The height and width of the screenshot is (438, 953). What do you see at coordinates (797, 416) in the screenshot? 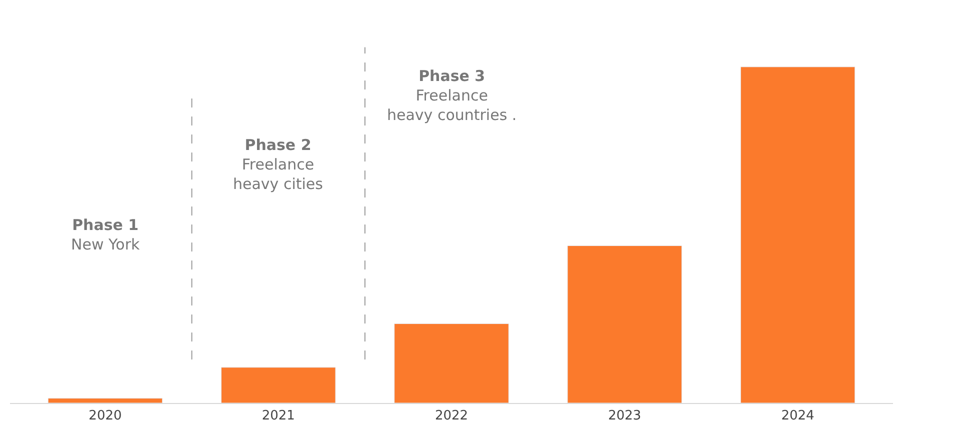
I see `x-tick-label: 2024` at bounding box center [797, 416].